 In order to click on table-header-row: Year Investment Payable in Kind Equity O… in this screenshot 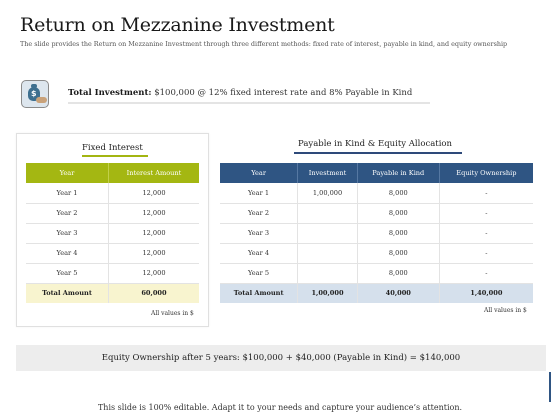, I will do `click(376, 173)`.